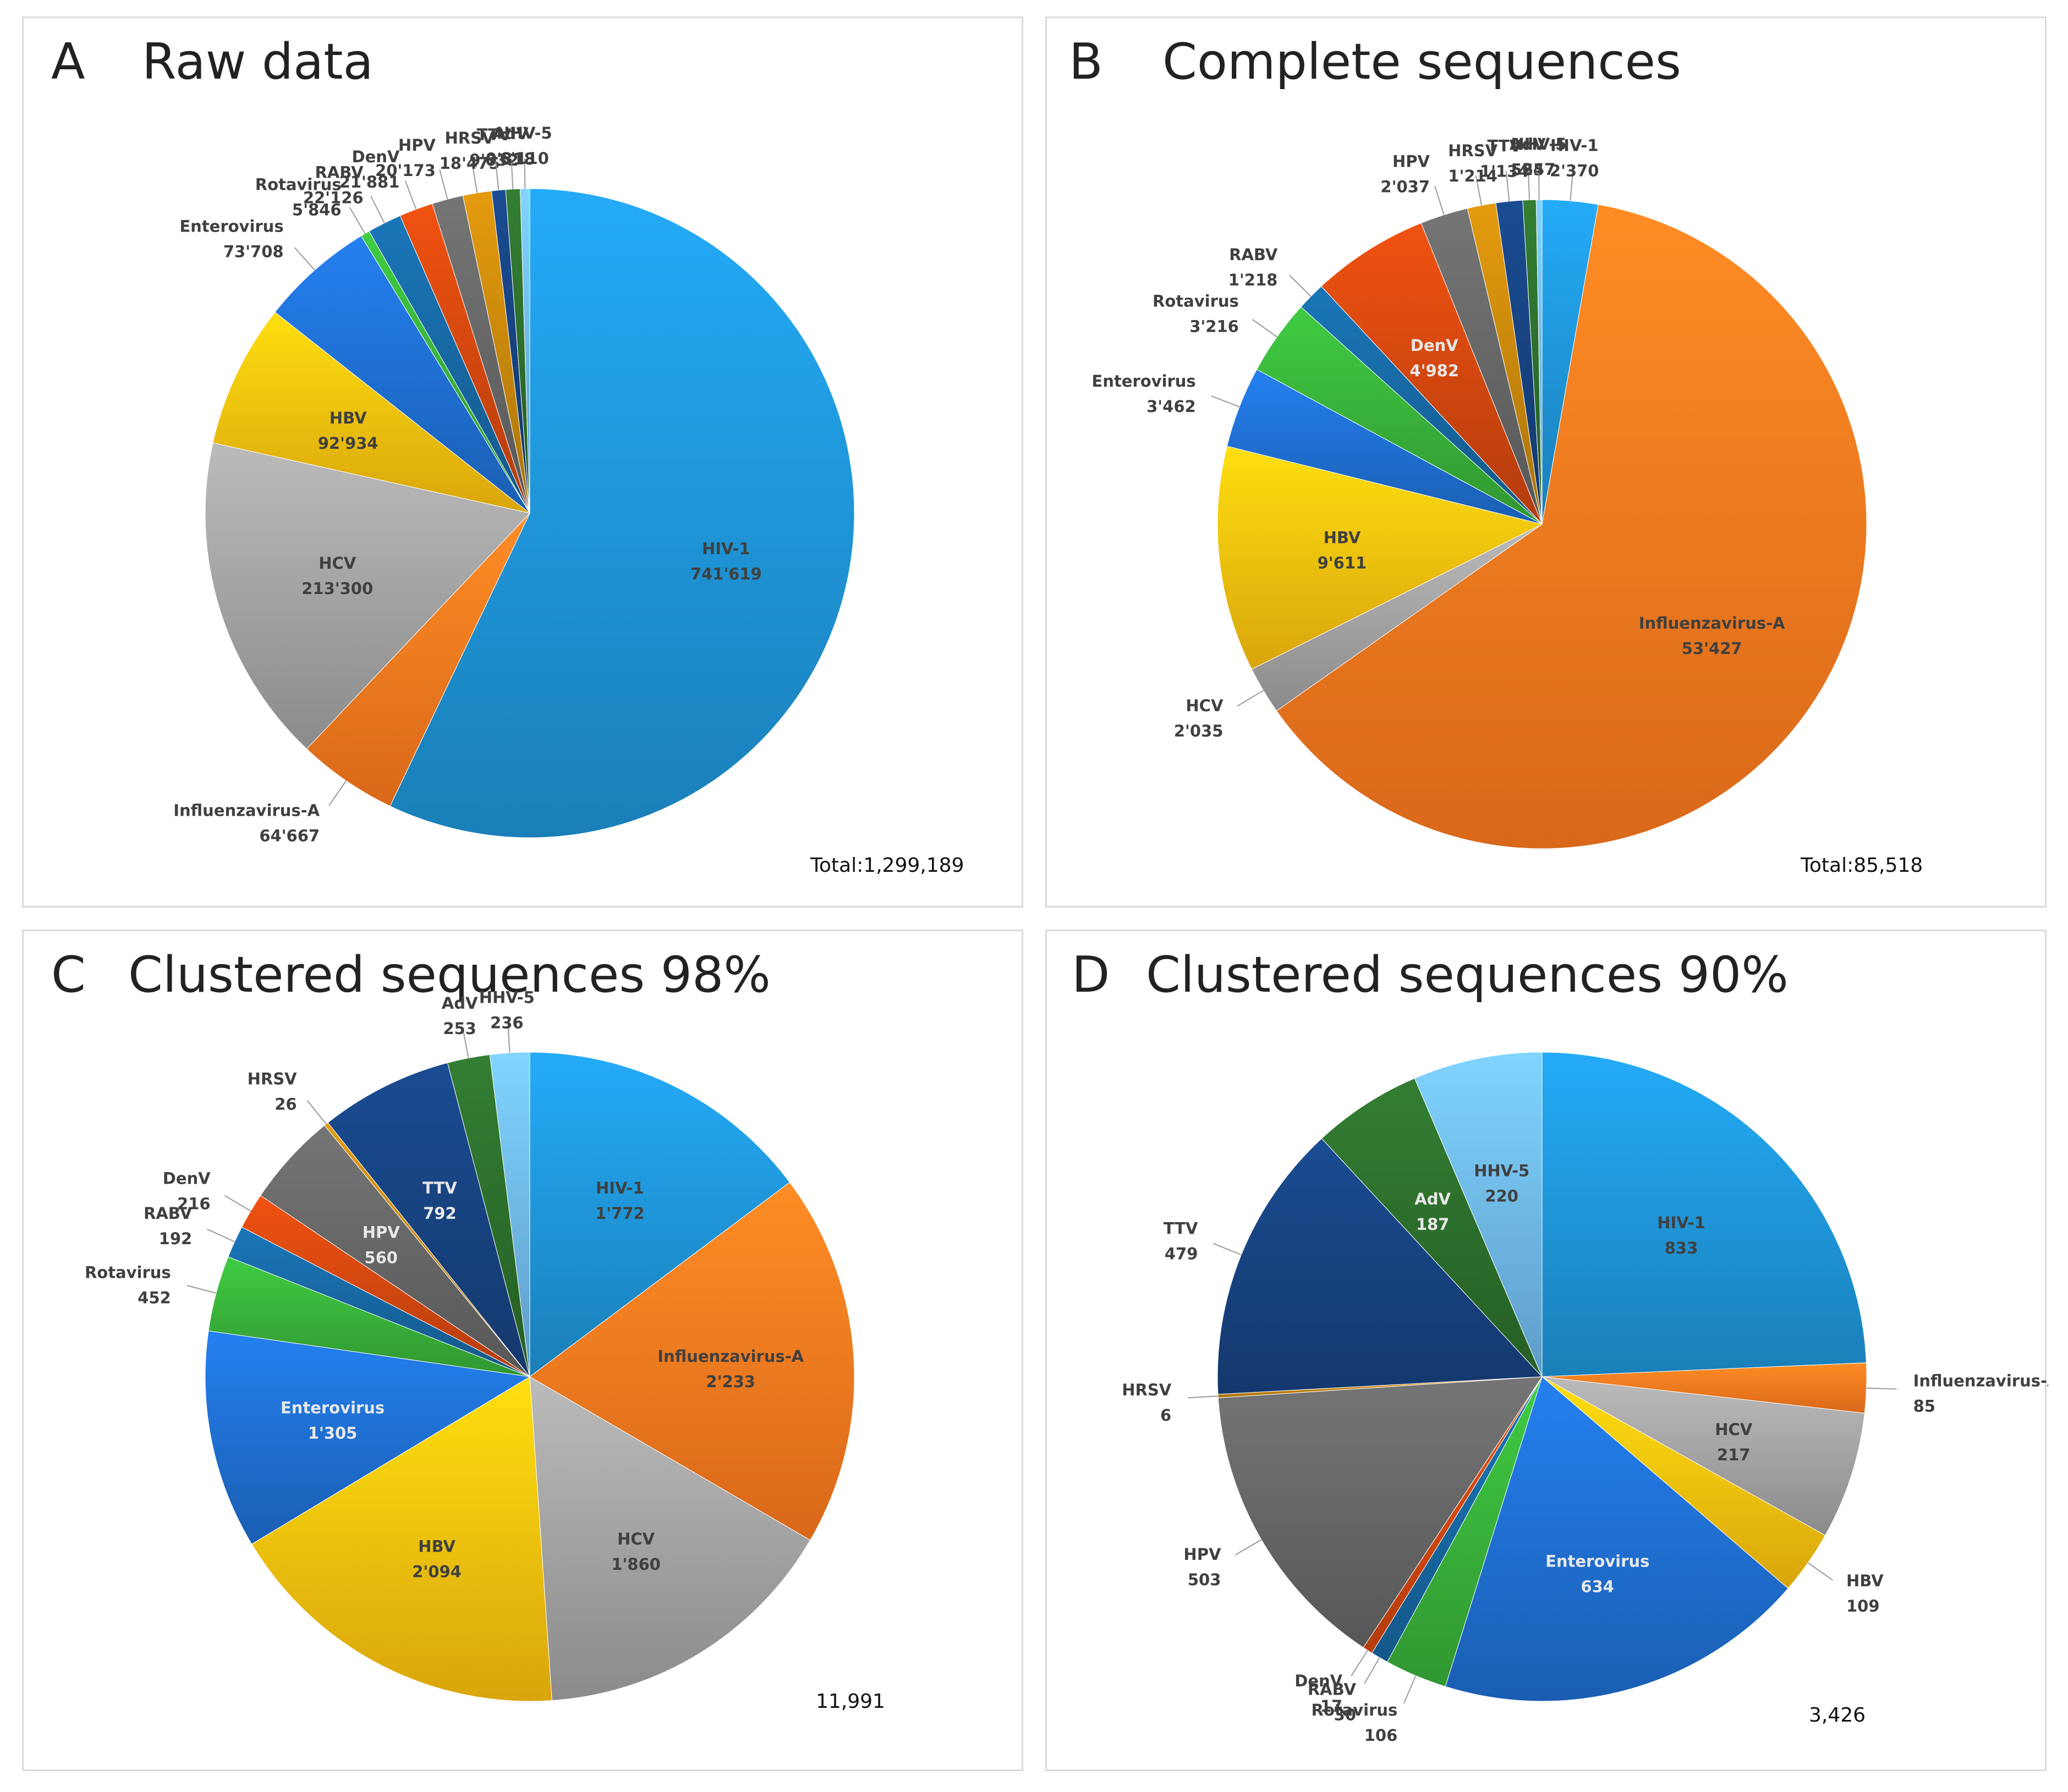  I want to click on slice-name-enterovirus: Enterovirus, so click(231, 227).